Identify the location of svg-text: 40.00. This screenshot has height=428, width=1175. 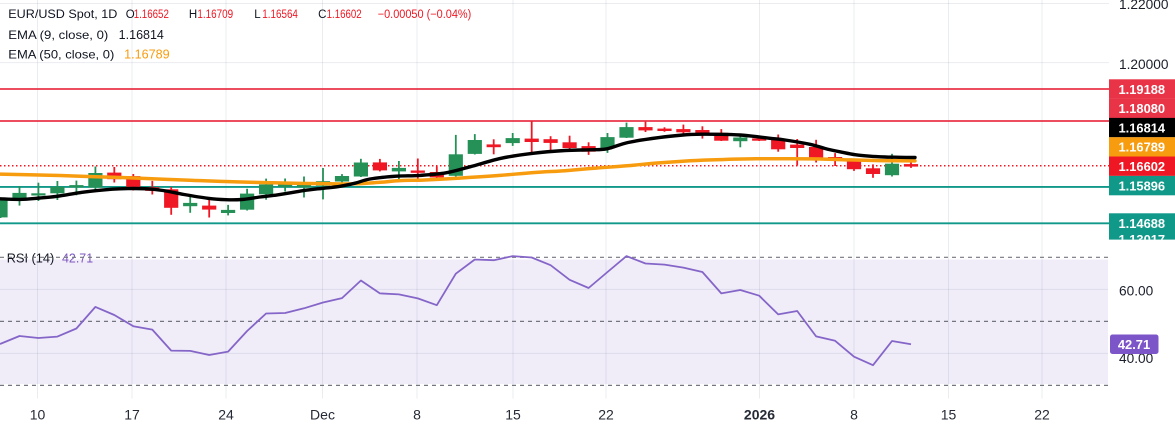
(1136, 358).